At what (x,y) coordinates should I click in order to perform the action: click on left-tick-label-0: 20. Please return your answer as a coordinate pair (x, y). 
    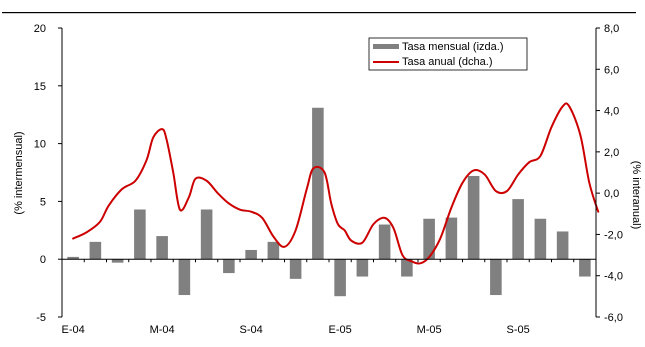
    Looking at the image, I should click on (40, 29).